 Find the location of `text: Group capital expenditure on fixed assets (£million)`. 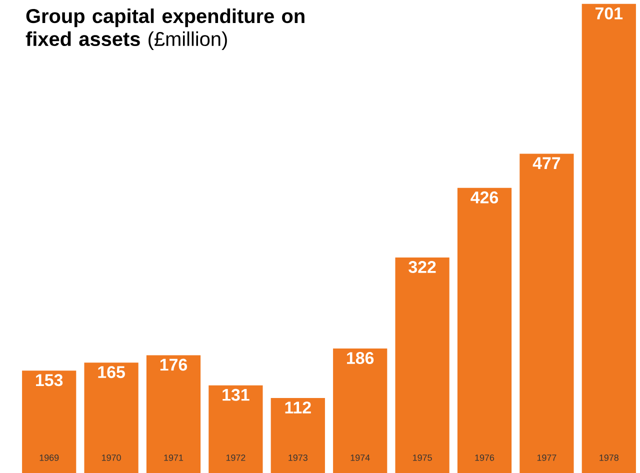

text: Group capital expenditure on fixed assets (£million) is located at coordinates (165, 29).